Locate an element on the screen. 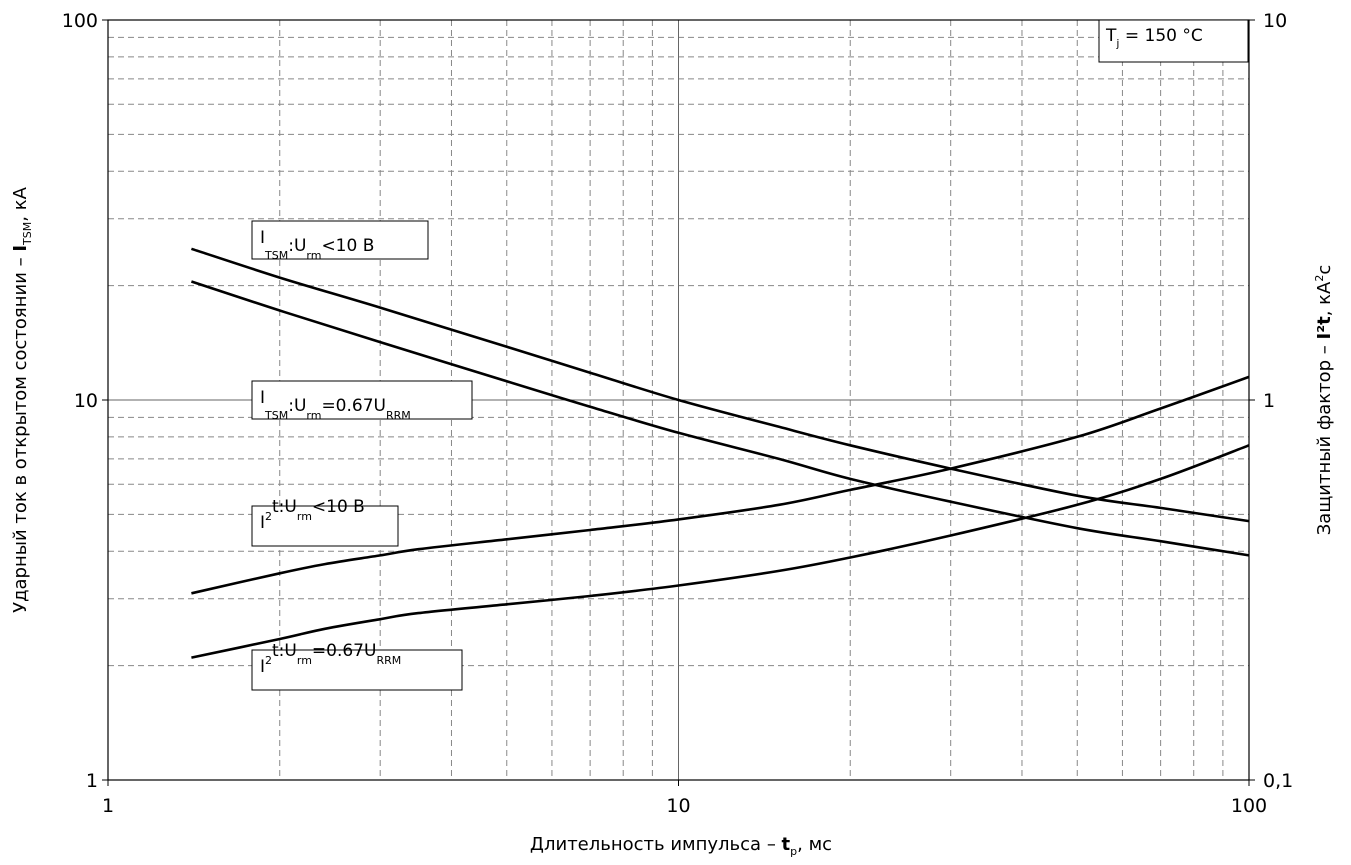 The width and height of the screenshot is (1351, 865). tj-annotation: Tj = 150 °C is located at coordinates (1173, 41).